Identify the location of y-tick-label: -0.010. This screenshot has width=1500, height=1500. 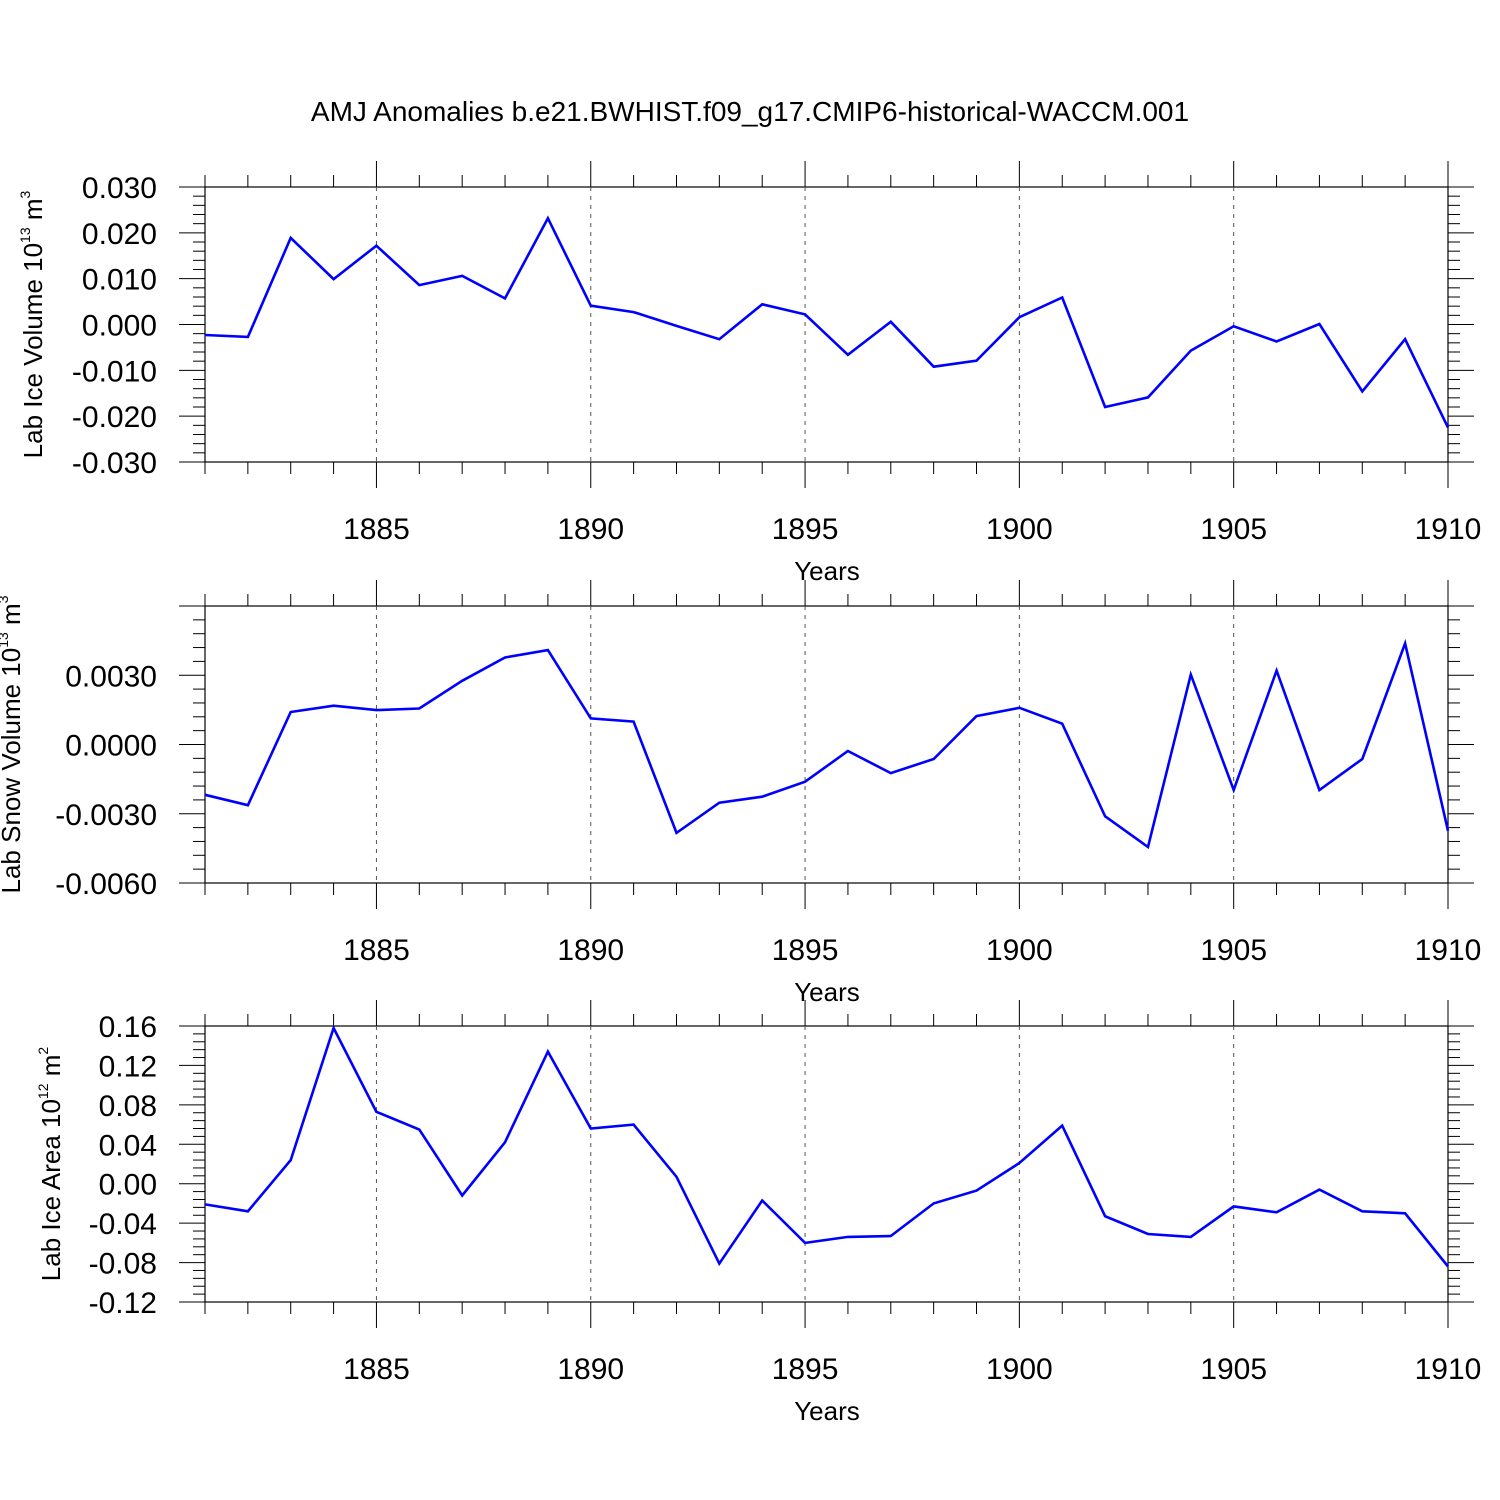
(114, 371).